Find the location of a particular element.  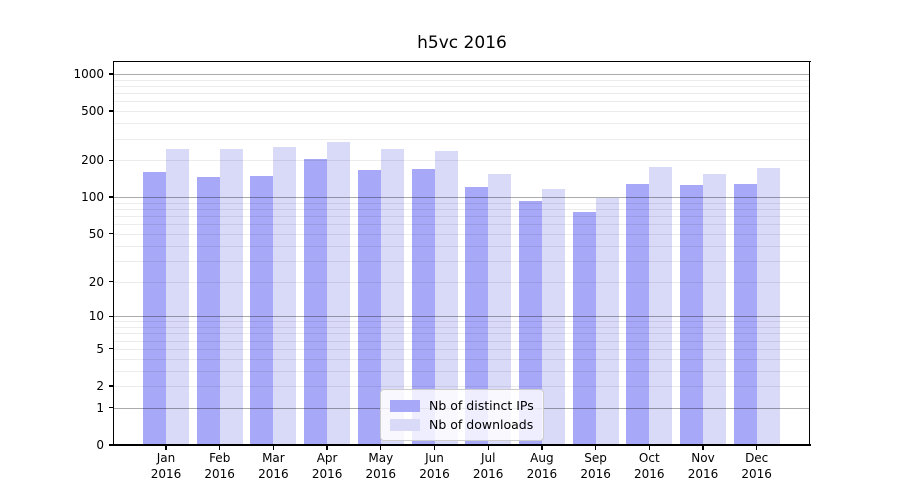

bar-ips-dec is located at coordinates (745, 314).